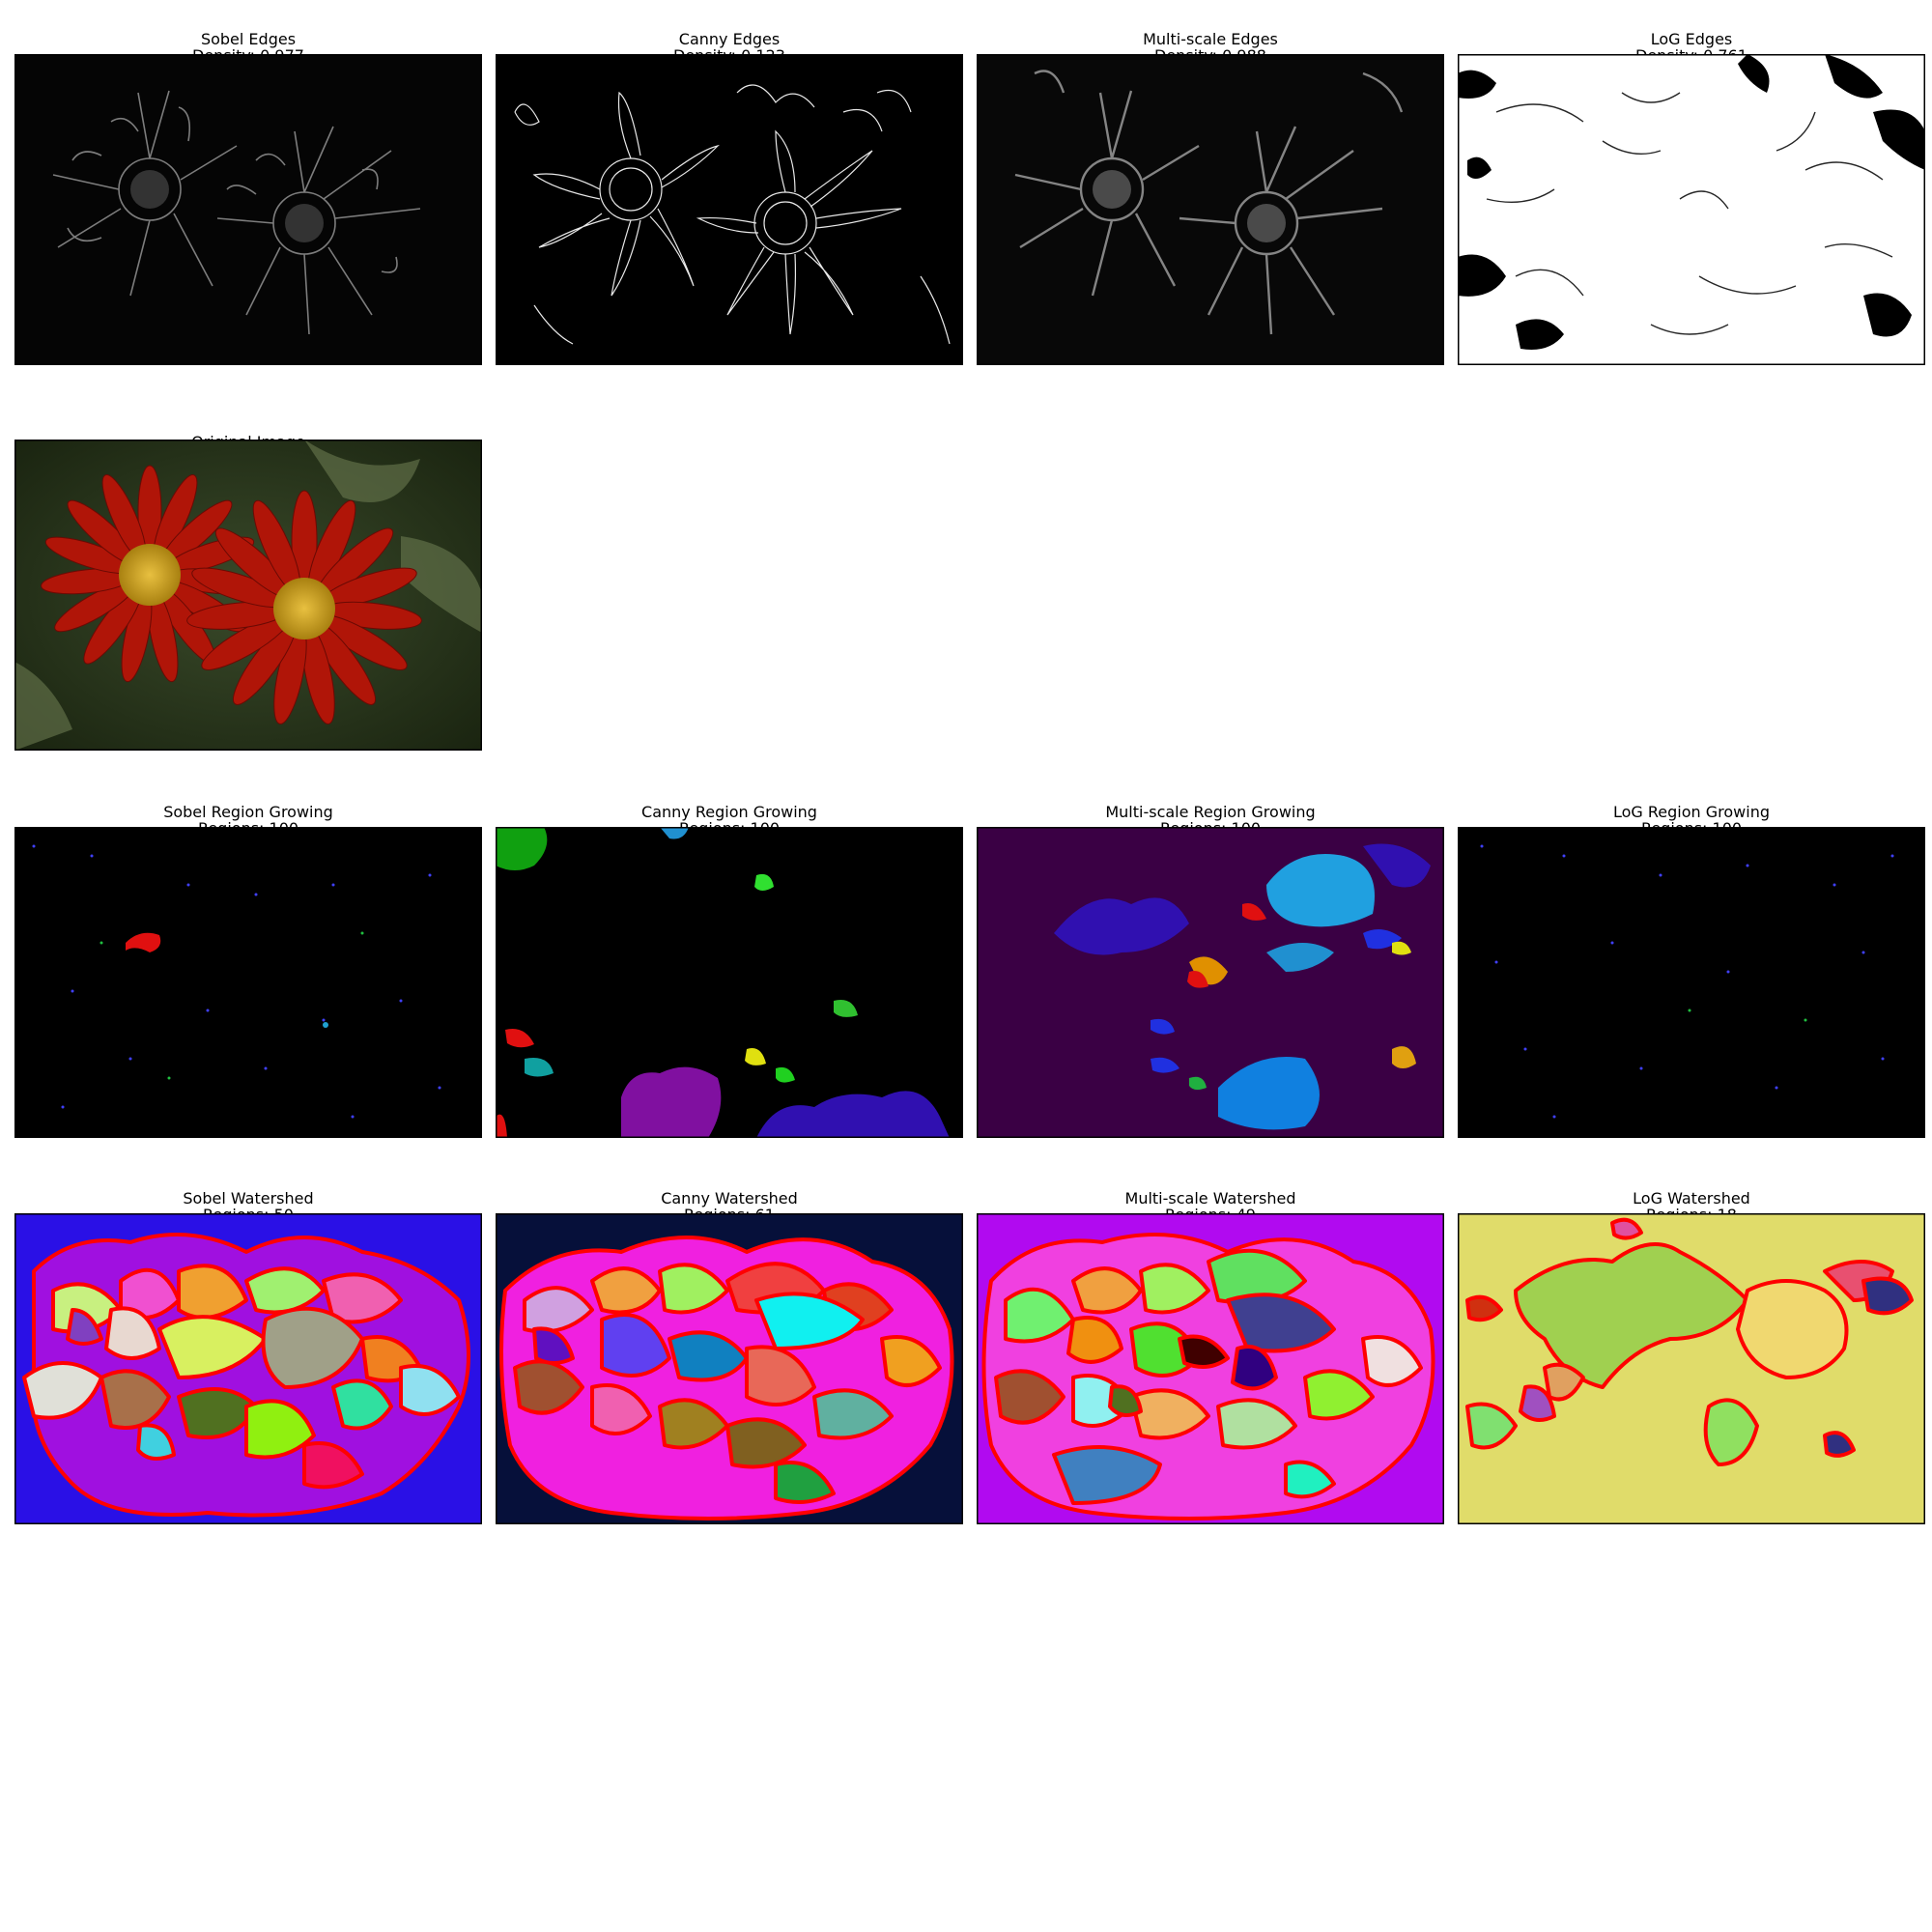 The width and height of the screenshot is (1932, 1932). Describe the element at coordinates (1691, 982) in the screenshot. I see `log-region-growing-image` at that location.